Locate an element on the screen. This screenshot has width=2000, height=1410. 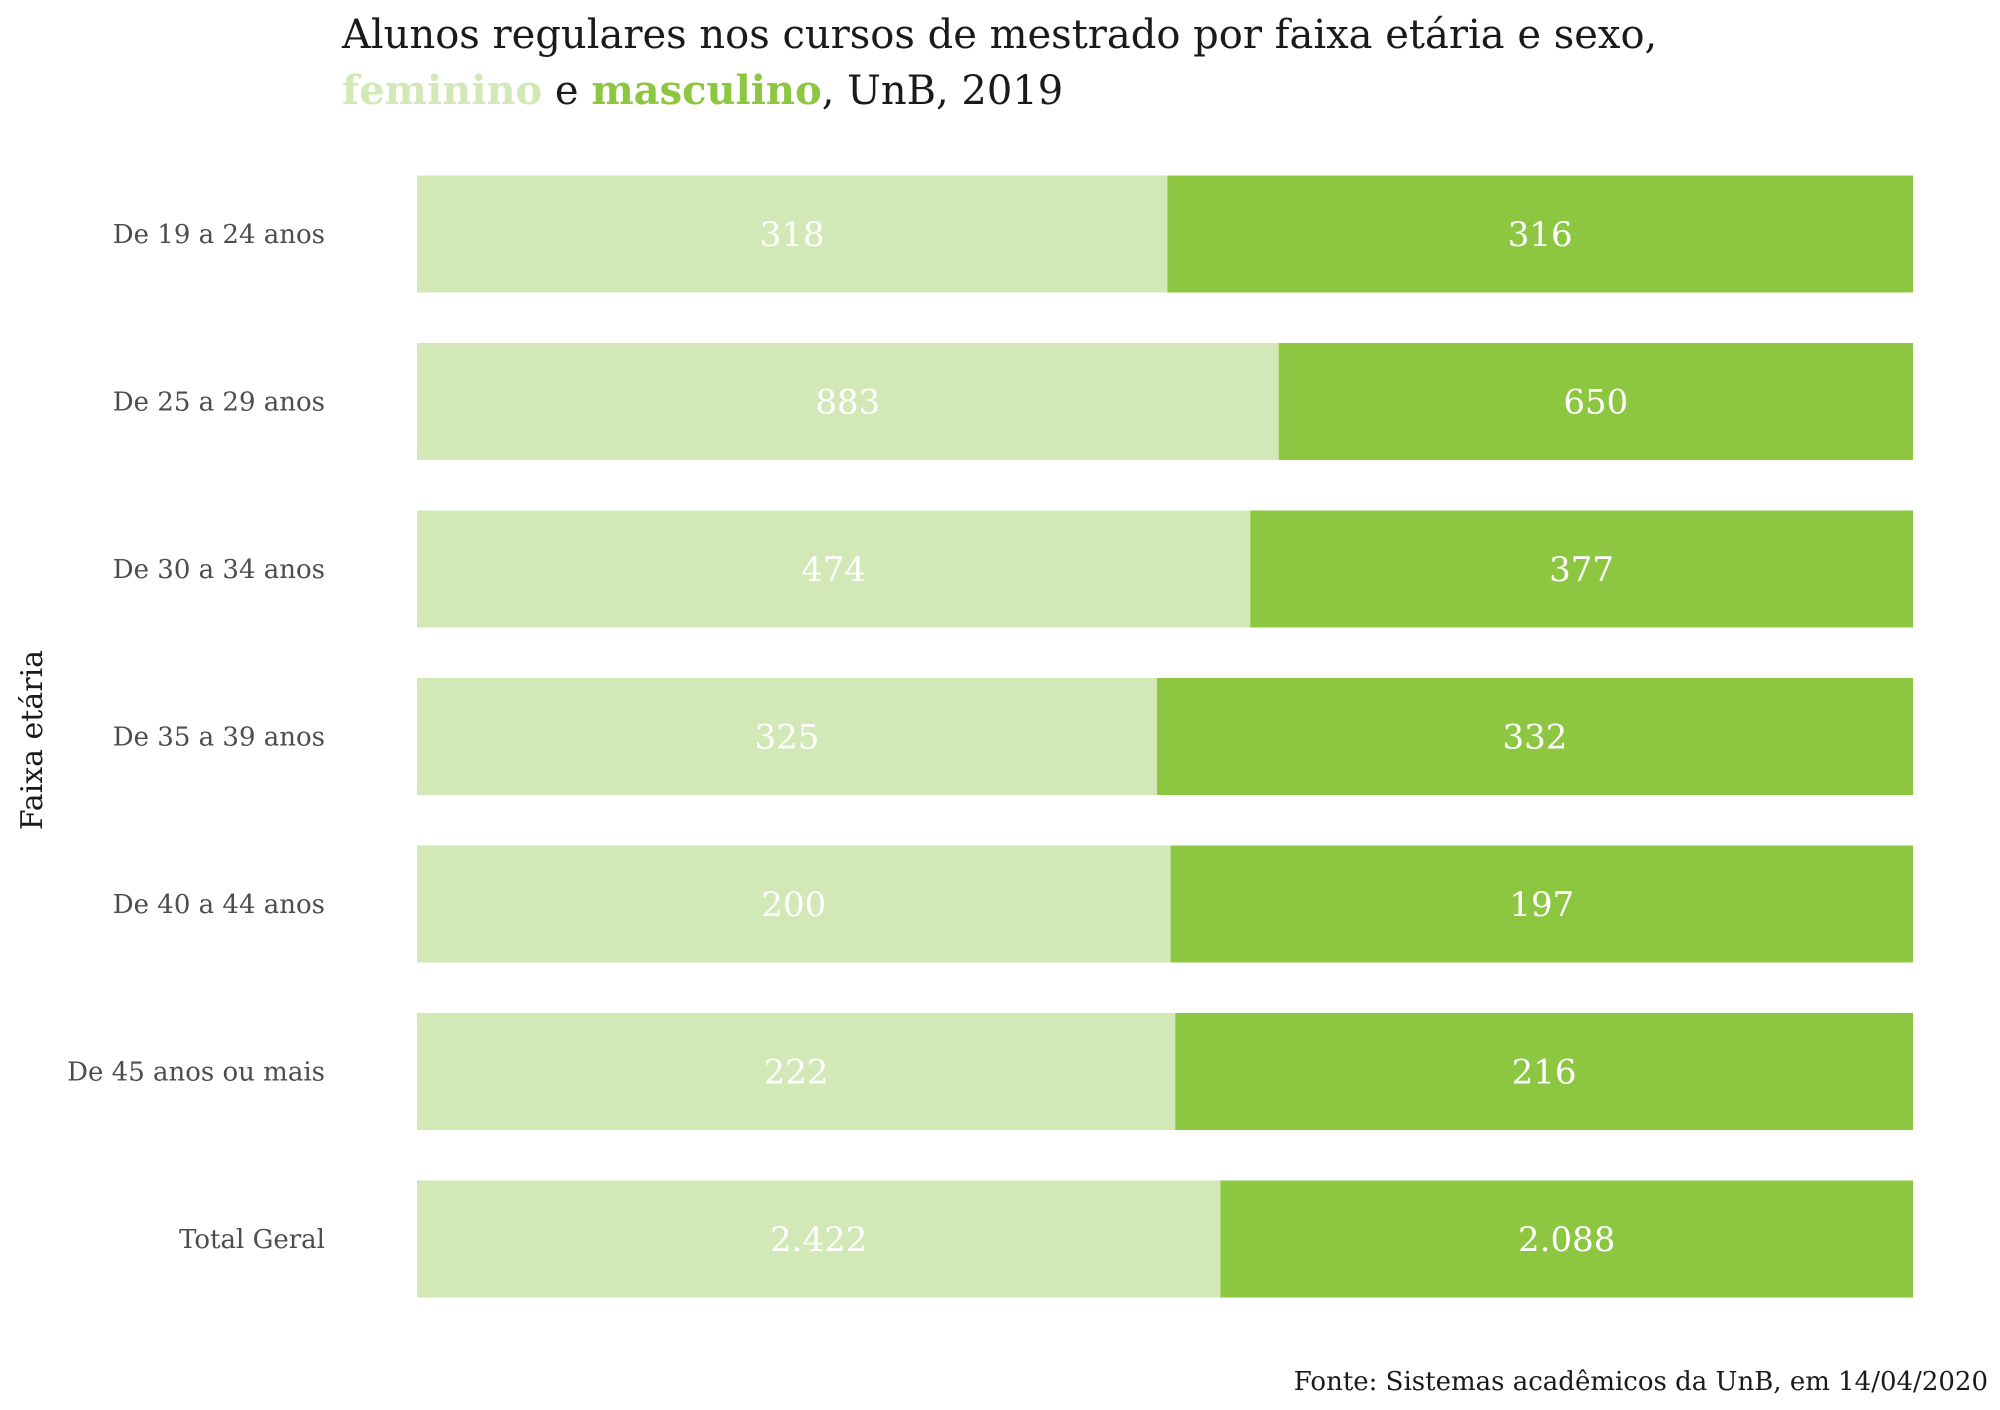
category-label: De 19 a 24 anos is located at coordinates (219, 235).